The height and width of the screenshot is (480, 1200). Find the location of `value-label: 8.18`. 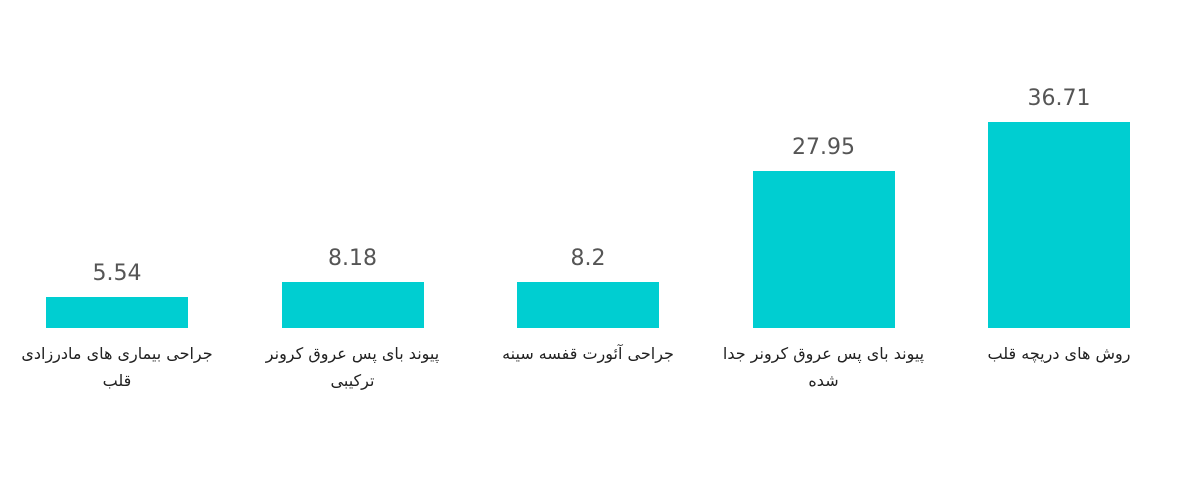

value-label: 8.18 is located at coordinates (352, 259).